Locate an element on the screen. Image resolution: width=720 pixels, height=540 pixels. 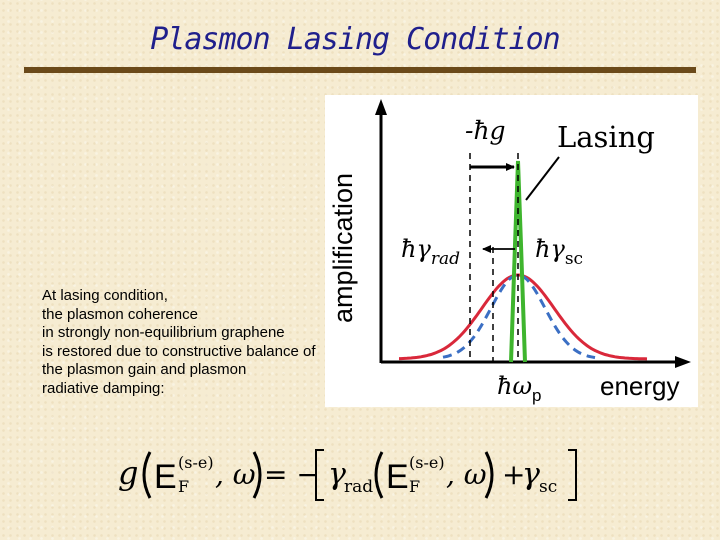
formula-sup: (s-e) is located at coordinates (196, 462).